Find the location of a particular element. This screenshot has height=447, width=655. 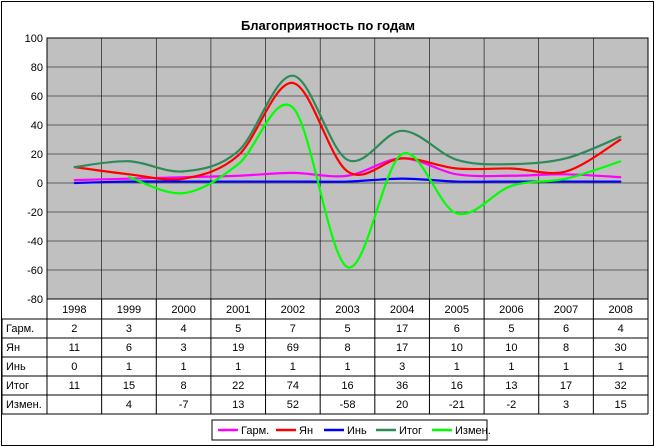

table-row-label: Инь is located at coordinates (16, 367).